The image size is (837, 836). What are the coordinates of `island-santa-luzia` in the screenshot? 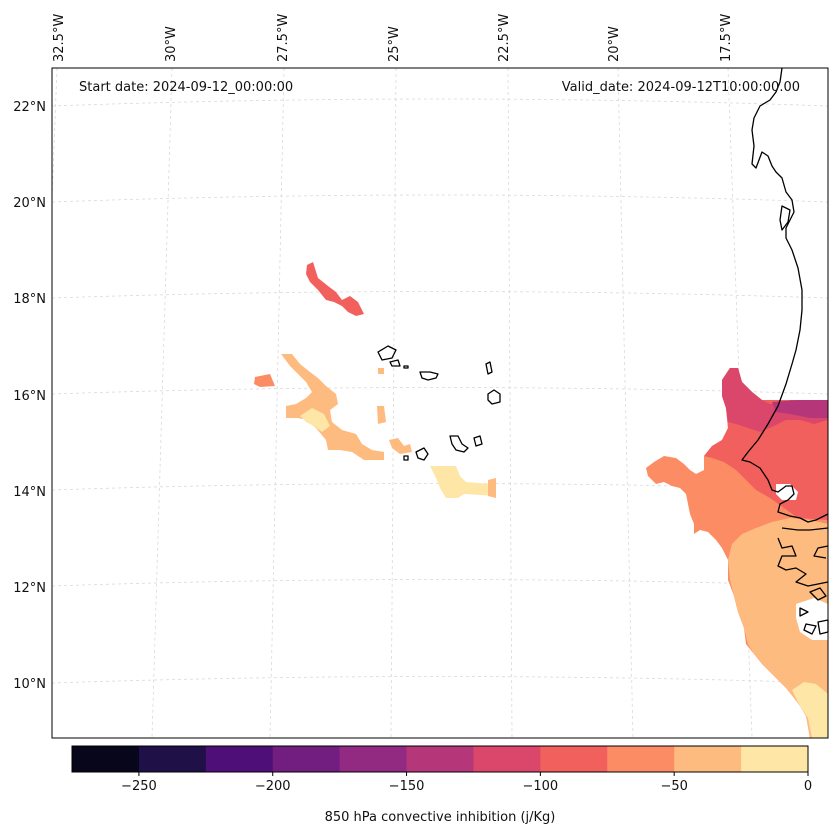 It's located at (406, 367).